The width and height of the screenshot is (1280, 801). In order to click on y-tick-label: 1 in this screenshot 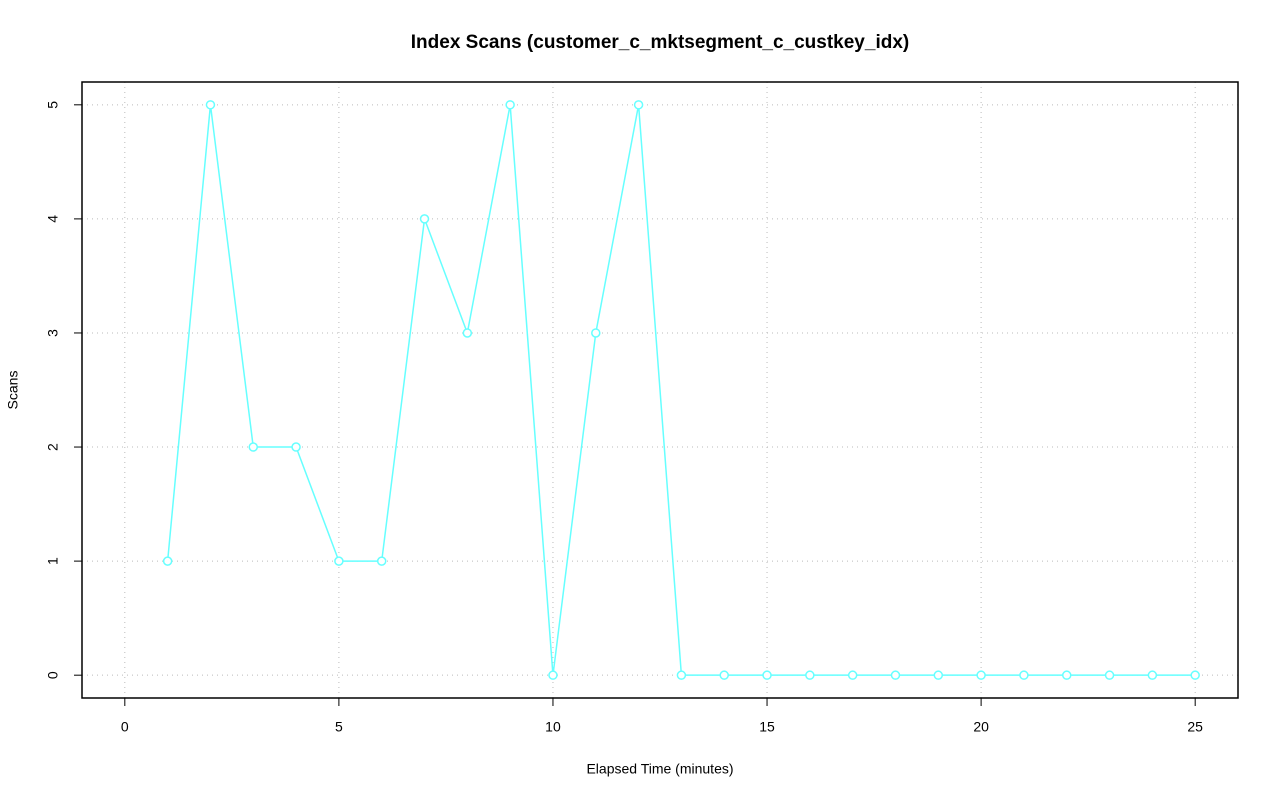, I will do `click(53, 561)`.